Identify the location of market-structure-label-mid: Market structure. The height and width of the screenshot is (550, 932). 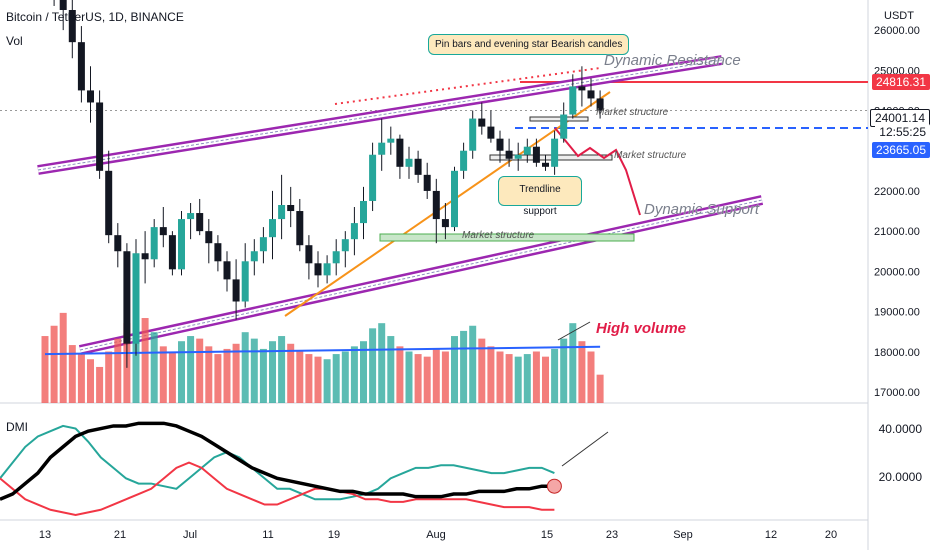
(650, 155).